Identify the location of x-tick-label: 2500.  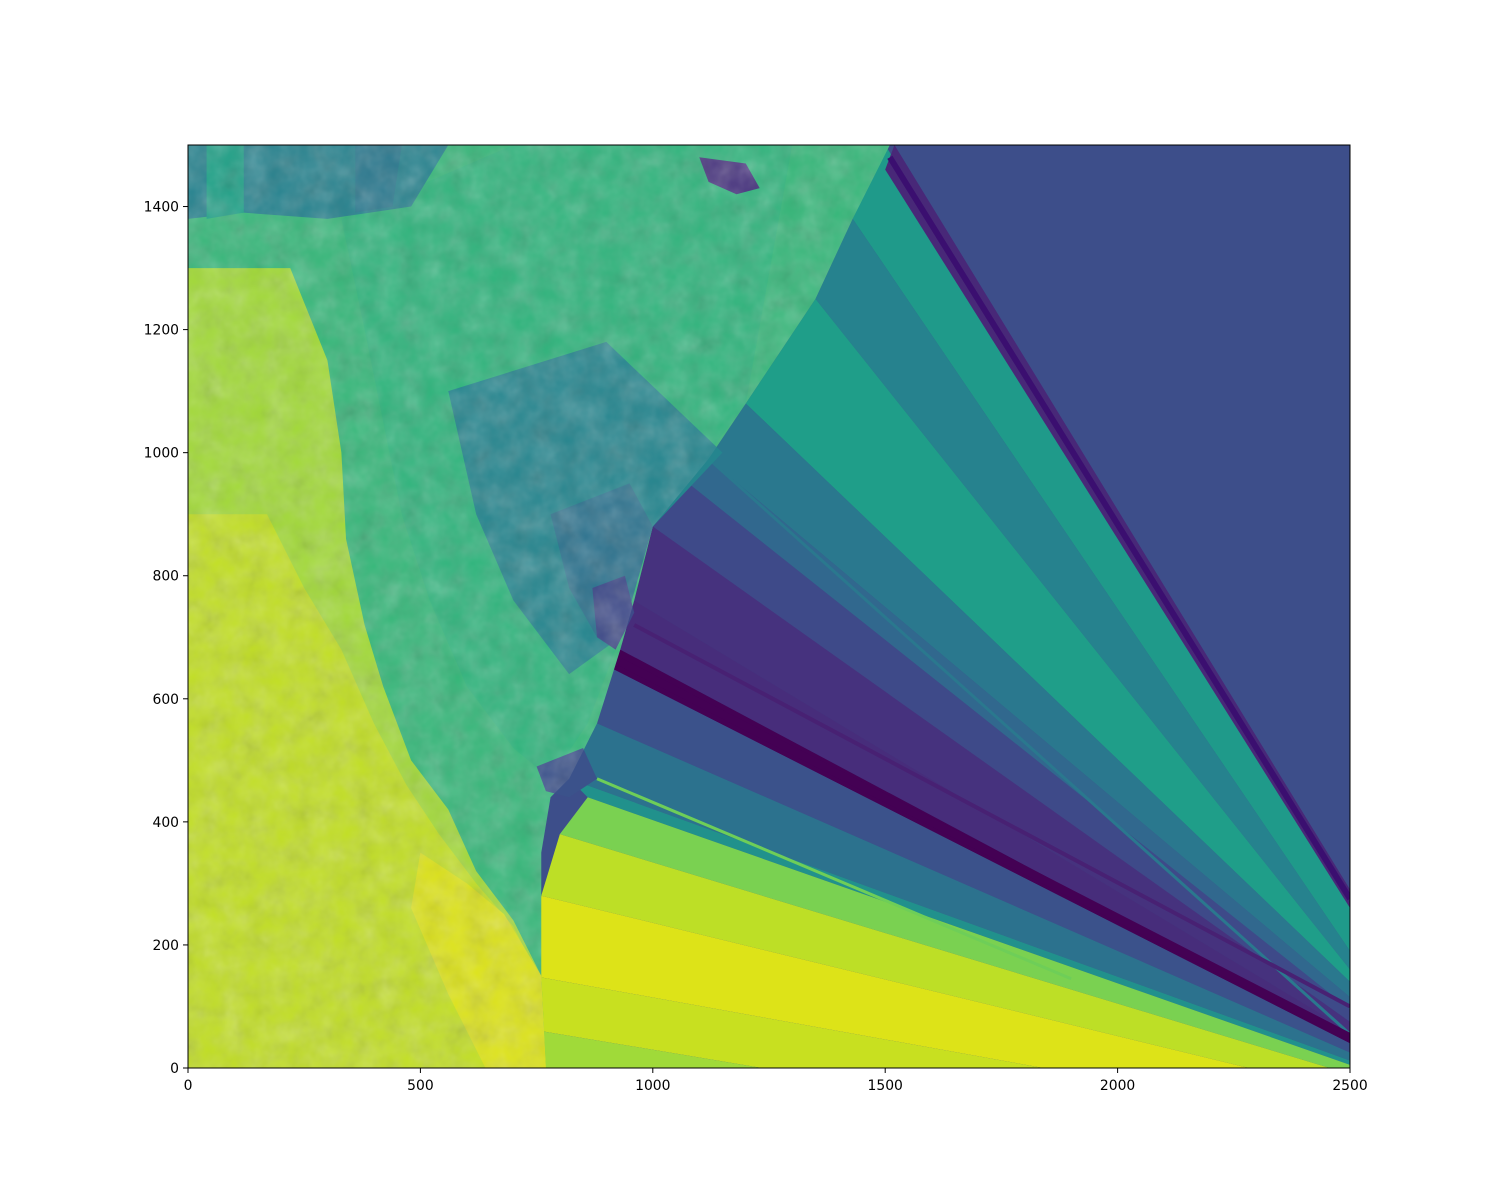
(1349, 1086).